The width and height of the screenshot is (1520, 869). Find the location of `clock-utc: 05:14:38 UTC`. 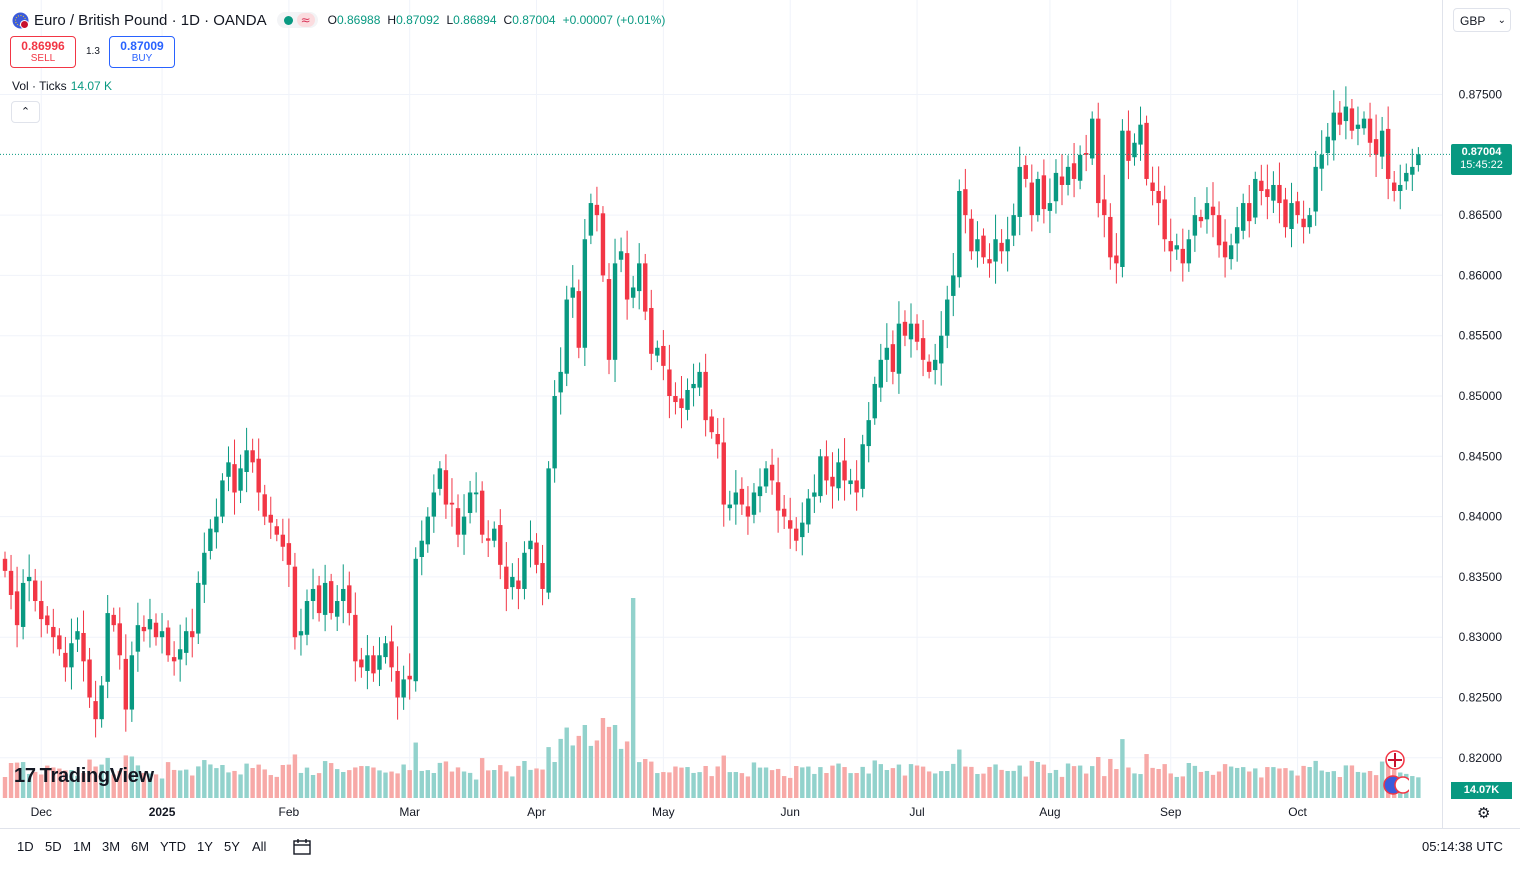

clock-utc: 05:14:38 UTC is located at coordinates (1462, 846).